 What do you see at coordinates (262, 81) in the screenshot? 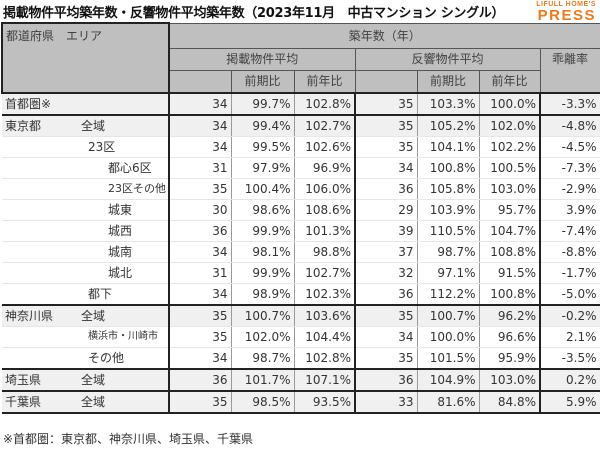
I see `listed-qoq-header: 前期比` at bounding box center [262, 81].